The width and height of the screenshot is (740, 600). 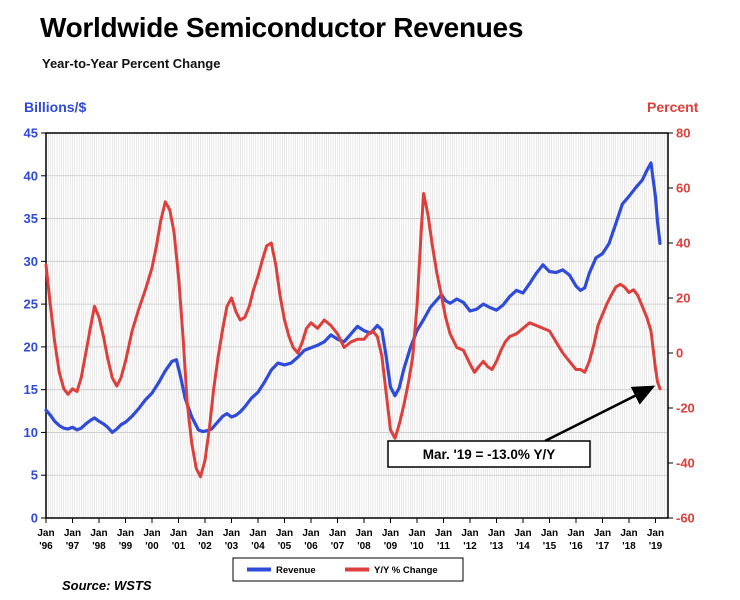 I want to click on svg-text: '18, so click(x=629, y=546).